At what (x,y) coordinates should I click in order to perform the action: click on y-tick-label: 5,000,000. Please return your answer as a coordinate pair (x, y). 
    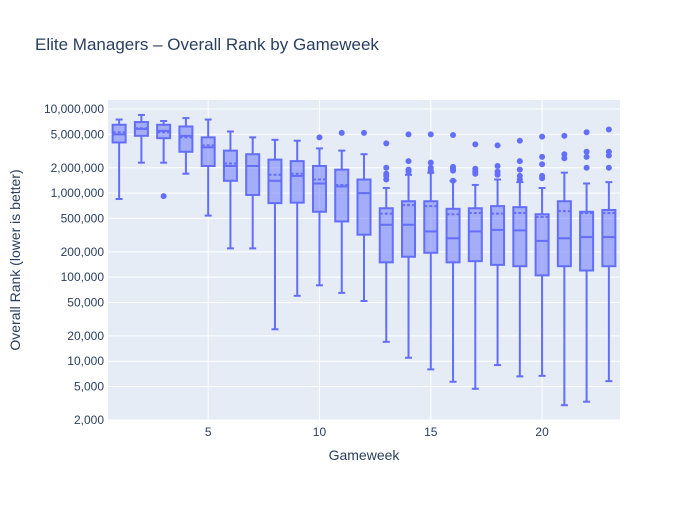
    Looking at the image, I should click on (78, 134).